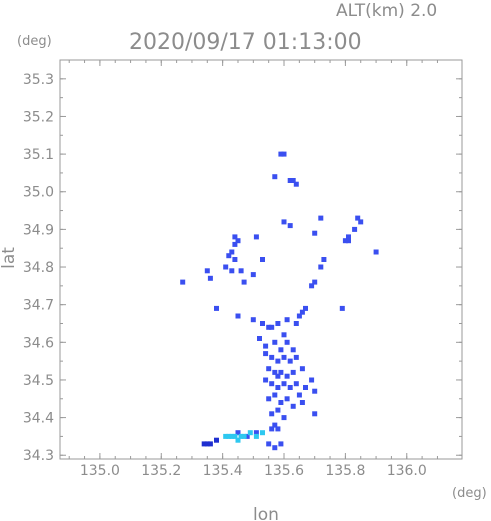  What do you see at coordinates (38, 419) in the screenshot?
I see `y-tick-label: 34.4` at bounding box center [38, 419].